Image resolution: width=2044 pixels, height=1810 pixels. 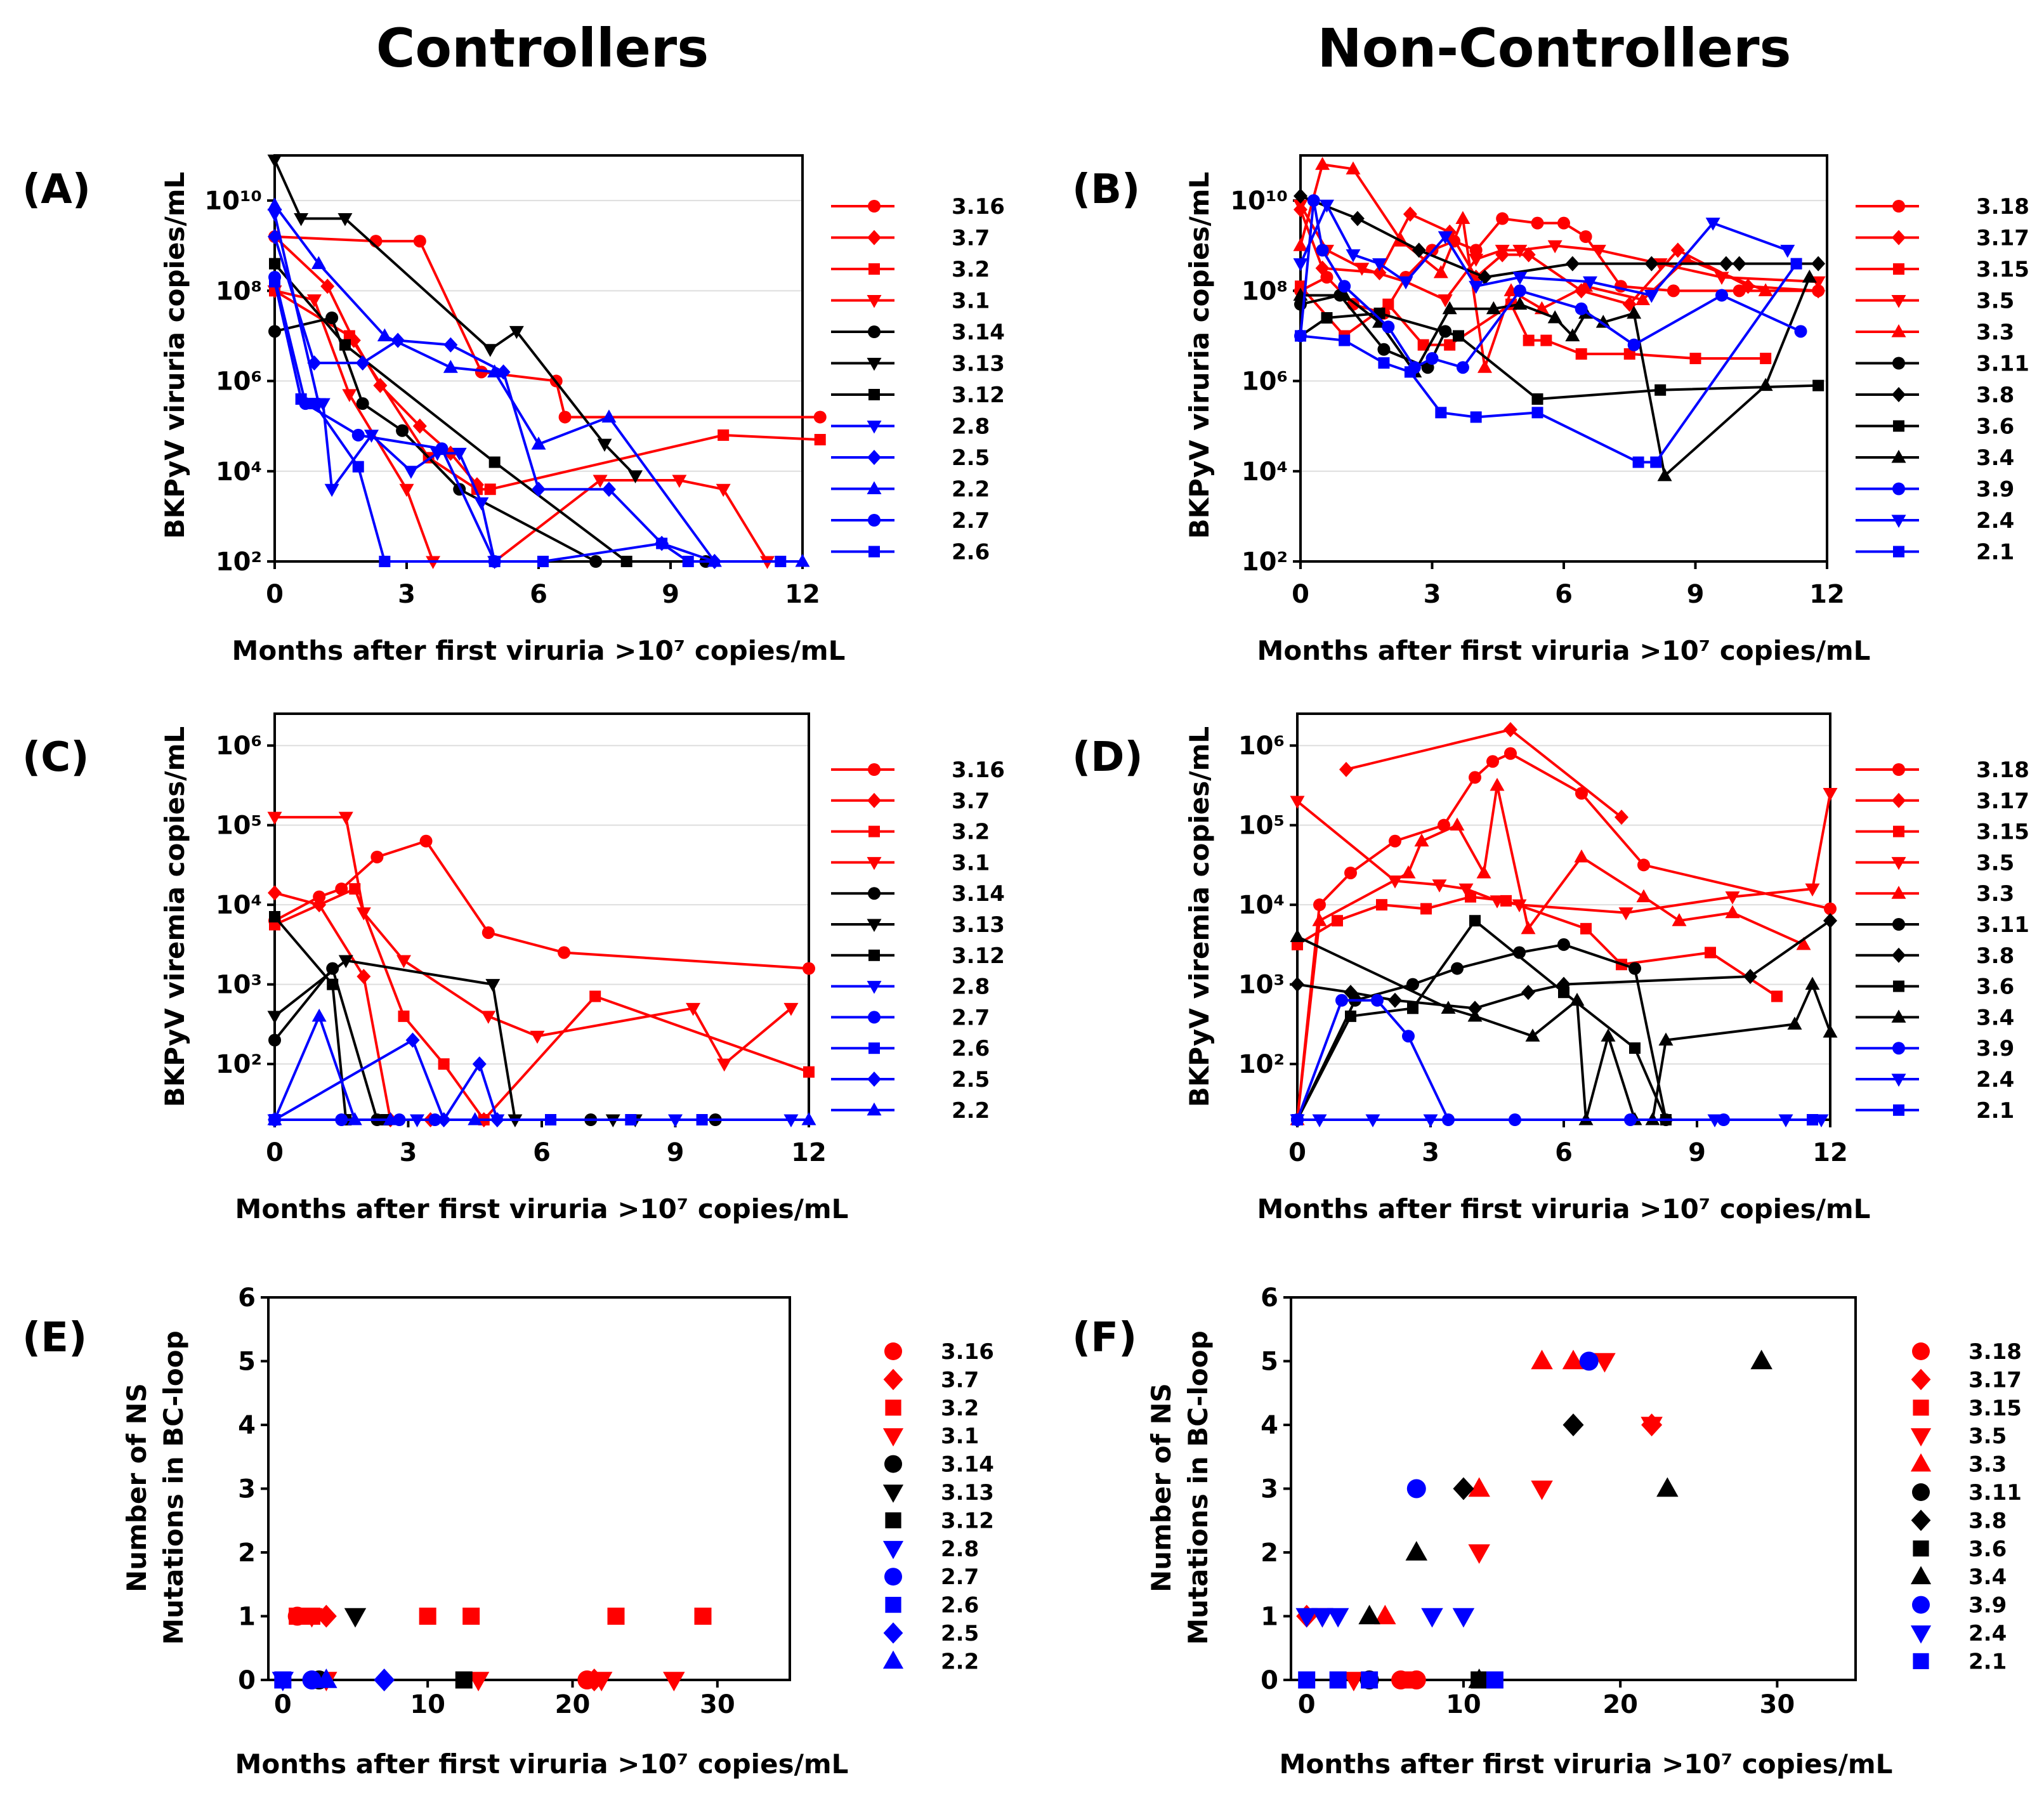 What do you see at coordinates (1935, 395) in the screenshot?
I see `legend-item: 3.8` at bounding box center [1935, 395].